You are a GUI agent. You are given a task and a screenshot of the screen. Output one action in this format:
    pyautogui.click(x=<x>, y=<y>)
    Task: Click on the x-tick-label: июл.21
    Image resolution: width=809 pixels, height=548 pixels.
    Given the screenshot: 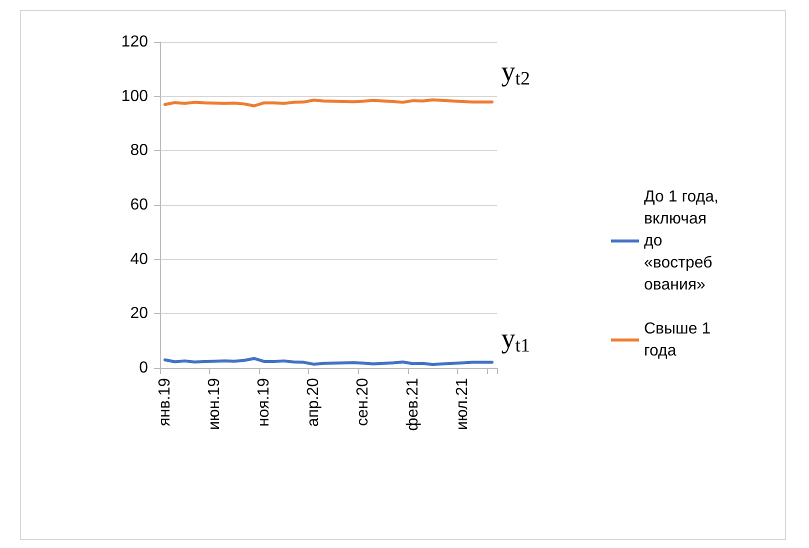 What is the action you would take?
    pyautogui.click(x=462, y=404)
    